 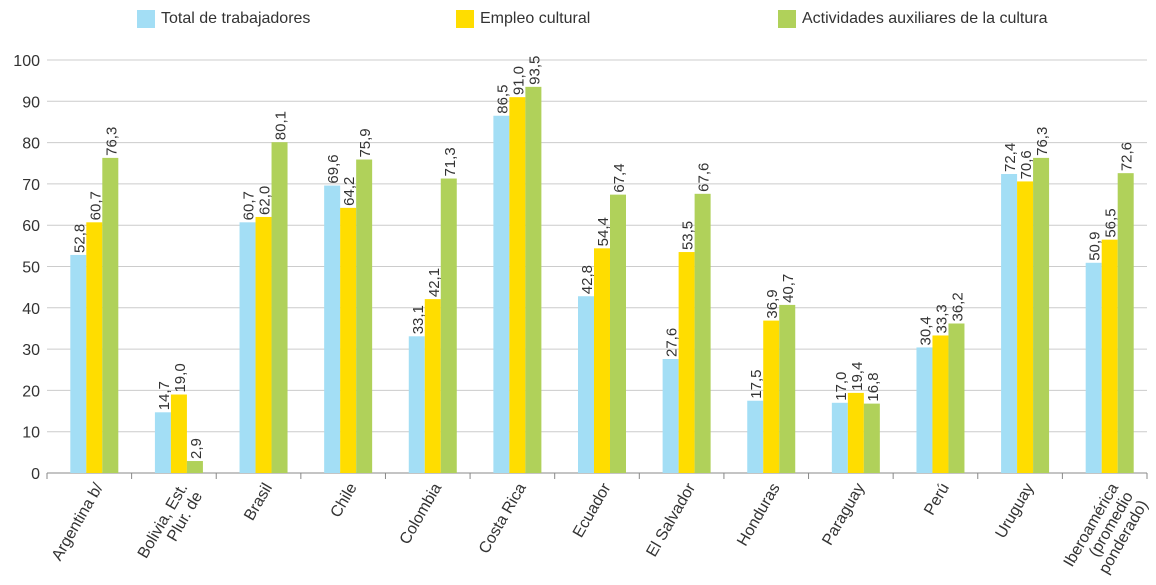 What do you see at coordinates (196, 448) in the screenshot?
I see `data-label: 2,9` at bounding box center [196, 448].